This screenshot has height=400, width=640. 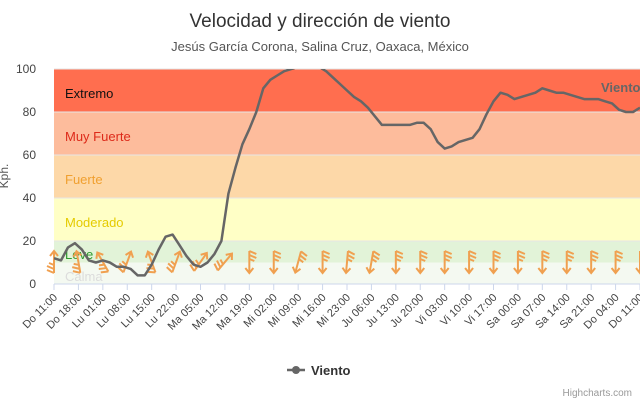 I want to click on y-tick-label: 40, so click(x=30, y=198).